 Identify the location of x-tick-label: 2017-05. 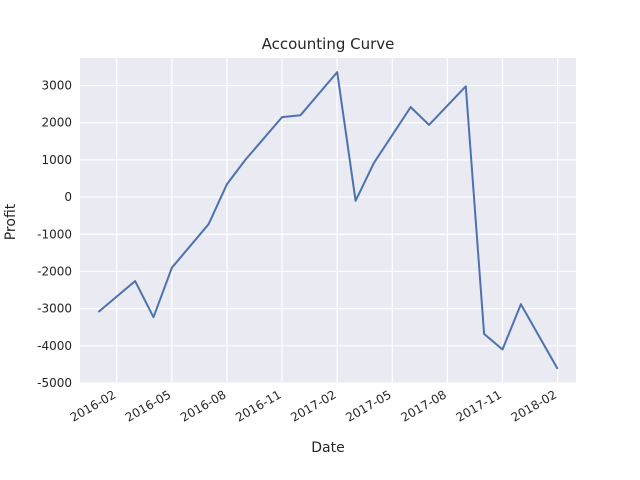
(368, 405).